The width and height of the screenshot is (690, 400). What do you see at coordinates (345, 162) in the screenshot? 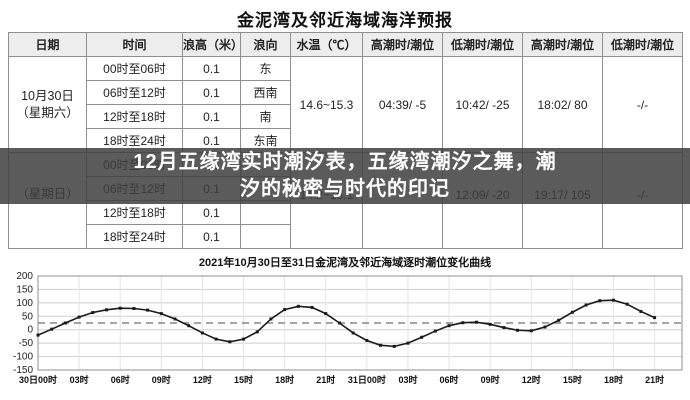
I see `overlay-text-line1: 12月五缘湾实时潮汐表，五缘湾潮汐之舞，潮` at bounding box center [345, 162].